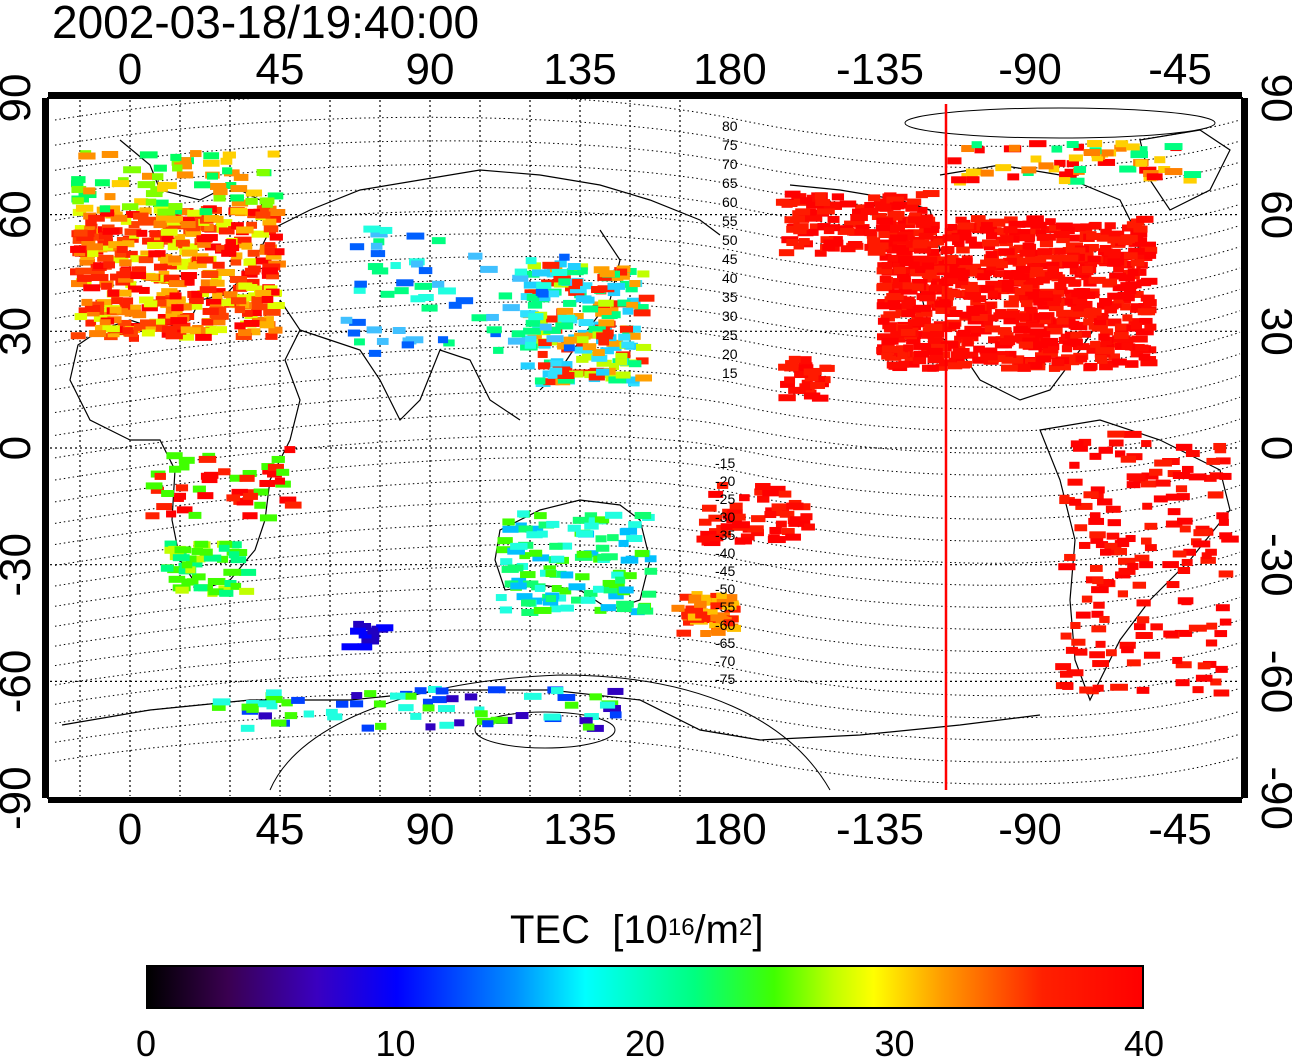  I want to click on mlat-label: 25, so click(730, 335).